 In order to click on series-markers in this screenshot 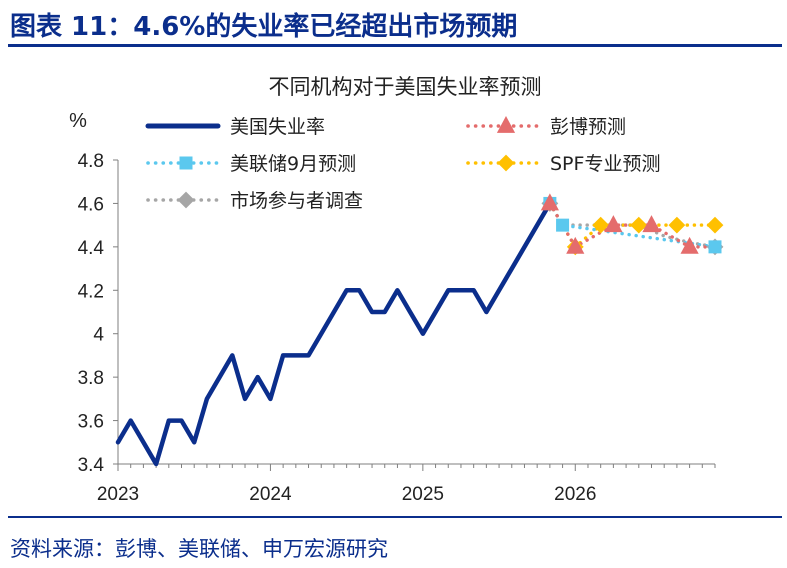, I will do `click(632, 224)`.